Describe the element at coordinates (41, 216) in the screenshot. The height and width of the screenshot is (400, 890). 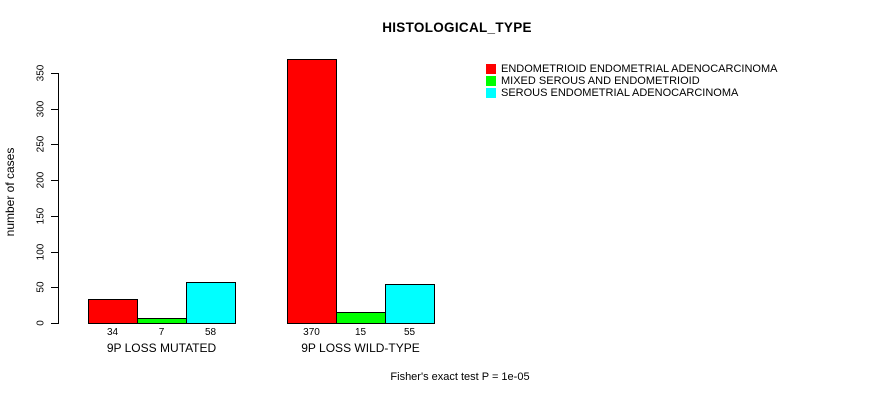
I see `y-axis-tick-label: 150` at that location.